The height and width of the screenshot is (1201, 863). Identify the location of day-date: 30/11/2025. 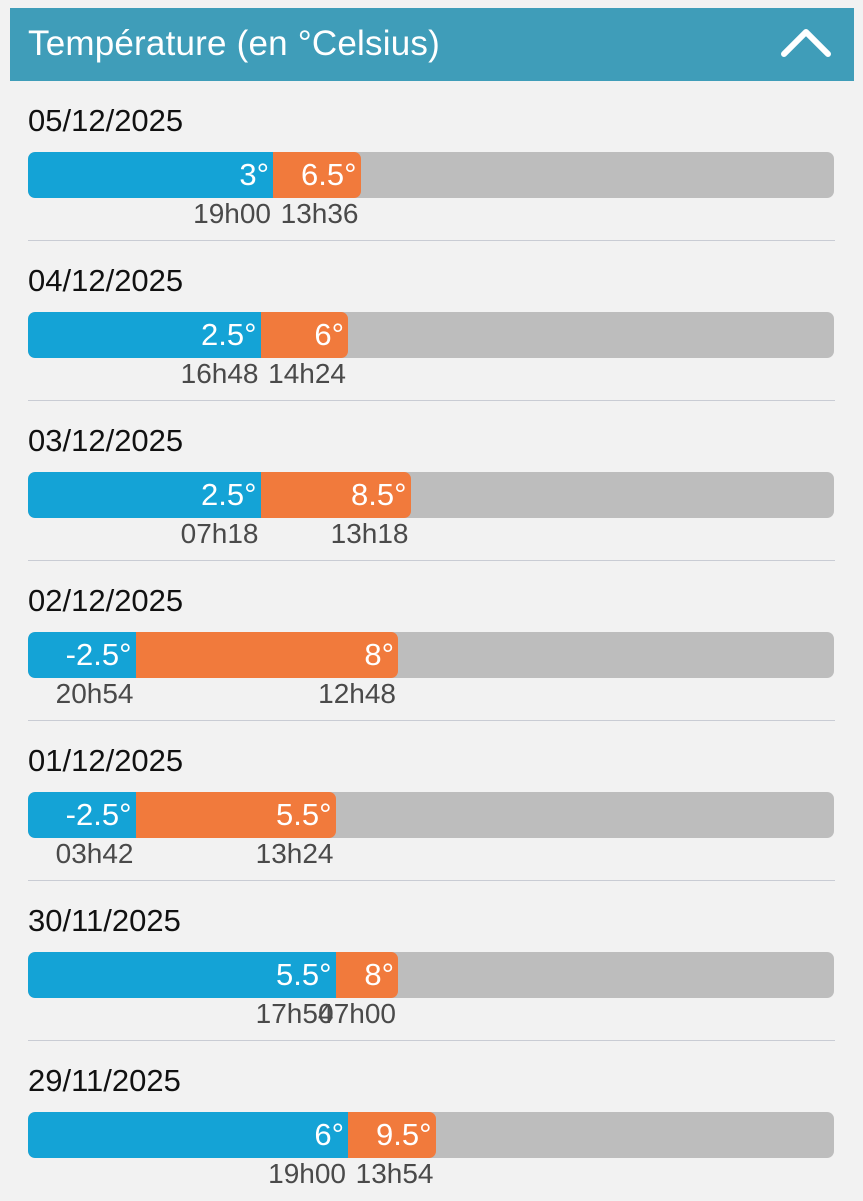
(104, 920).